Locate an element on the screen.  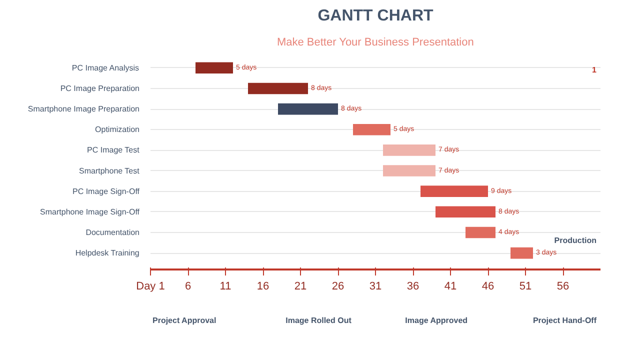
text: Image Approved is located at coordinates (436, 320).